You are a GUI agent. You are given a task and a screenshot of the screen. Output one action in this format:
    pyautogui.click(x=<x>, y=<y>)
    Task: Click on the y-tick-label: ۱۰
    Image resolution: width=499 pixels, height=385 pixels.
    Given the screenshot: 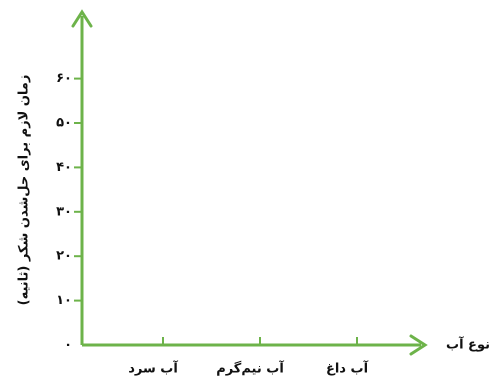 What is the action you would take?
    pyautogui.click(x=64, y=300)
    